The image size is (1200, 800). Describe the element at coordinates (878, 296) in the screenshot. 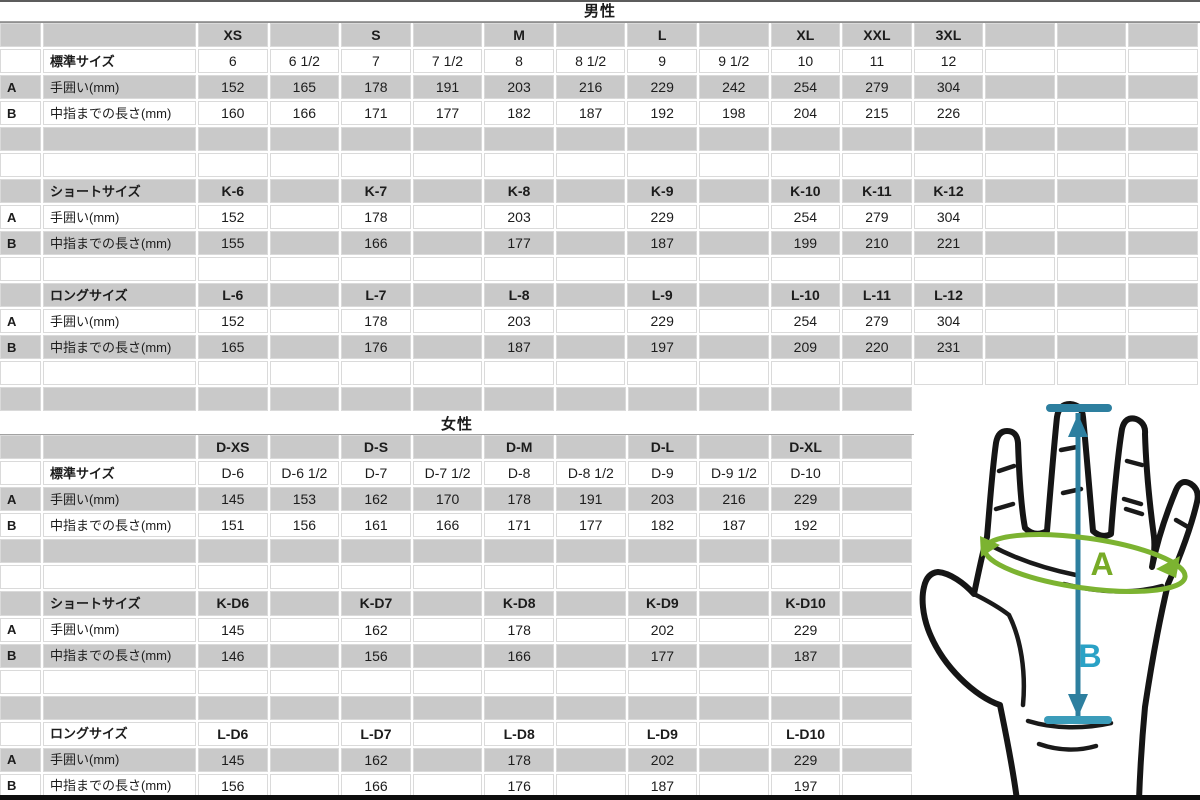

I see `table-cell: L-11` at that location.